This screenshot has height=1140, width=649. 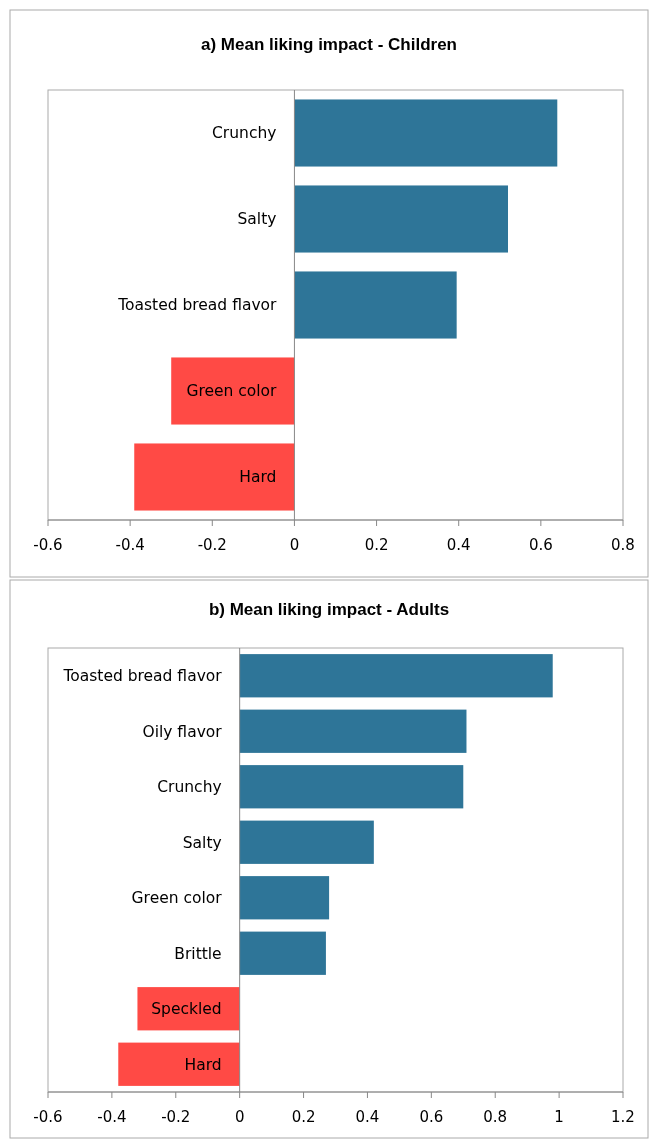 I want to click on y-tick-label: Brittle, so click(x=198, y=953).